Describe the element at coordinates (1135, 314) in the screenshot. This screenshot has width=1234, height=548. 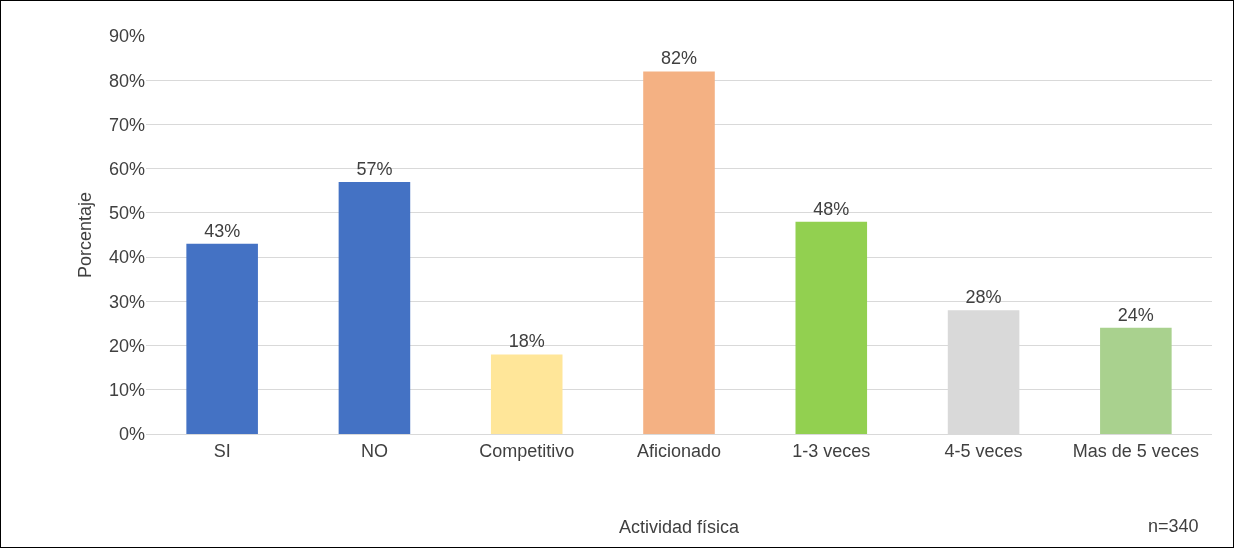
I see `data-label: 24%` at that location.